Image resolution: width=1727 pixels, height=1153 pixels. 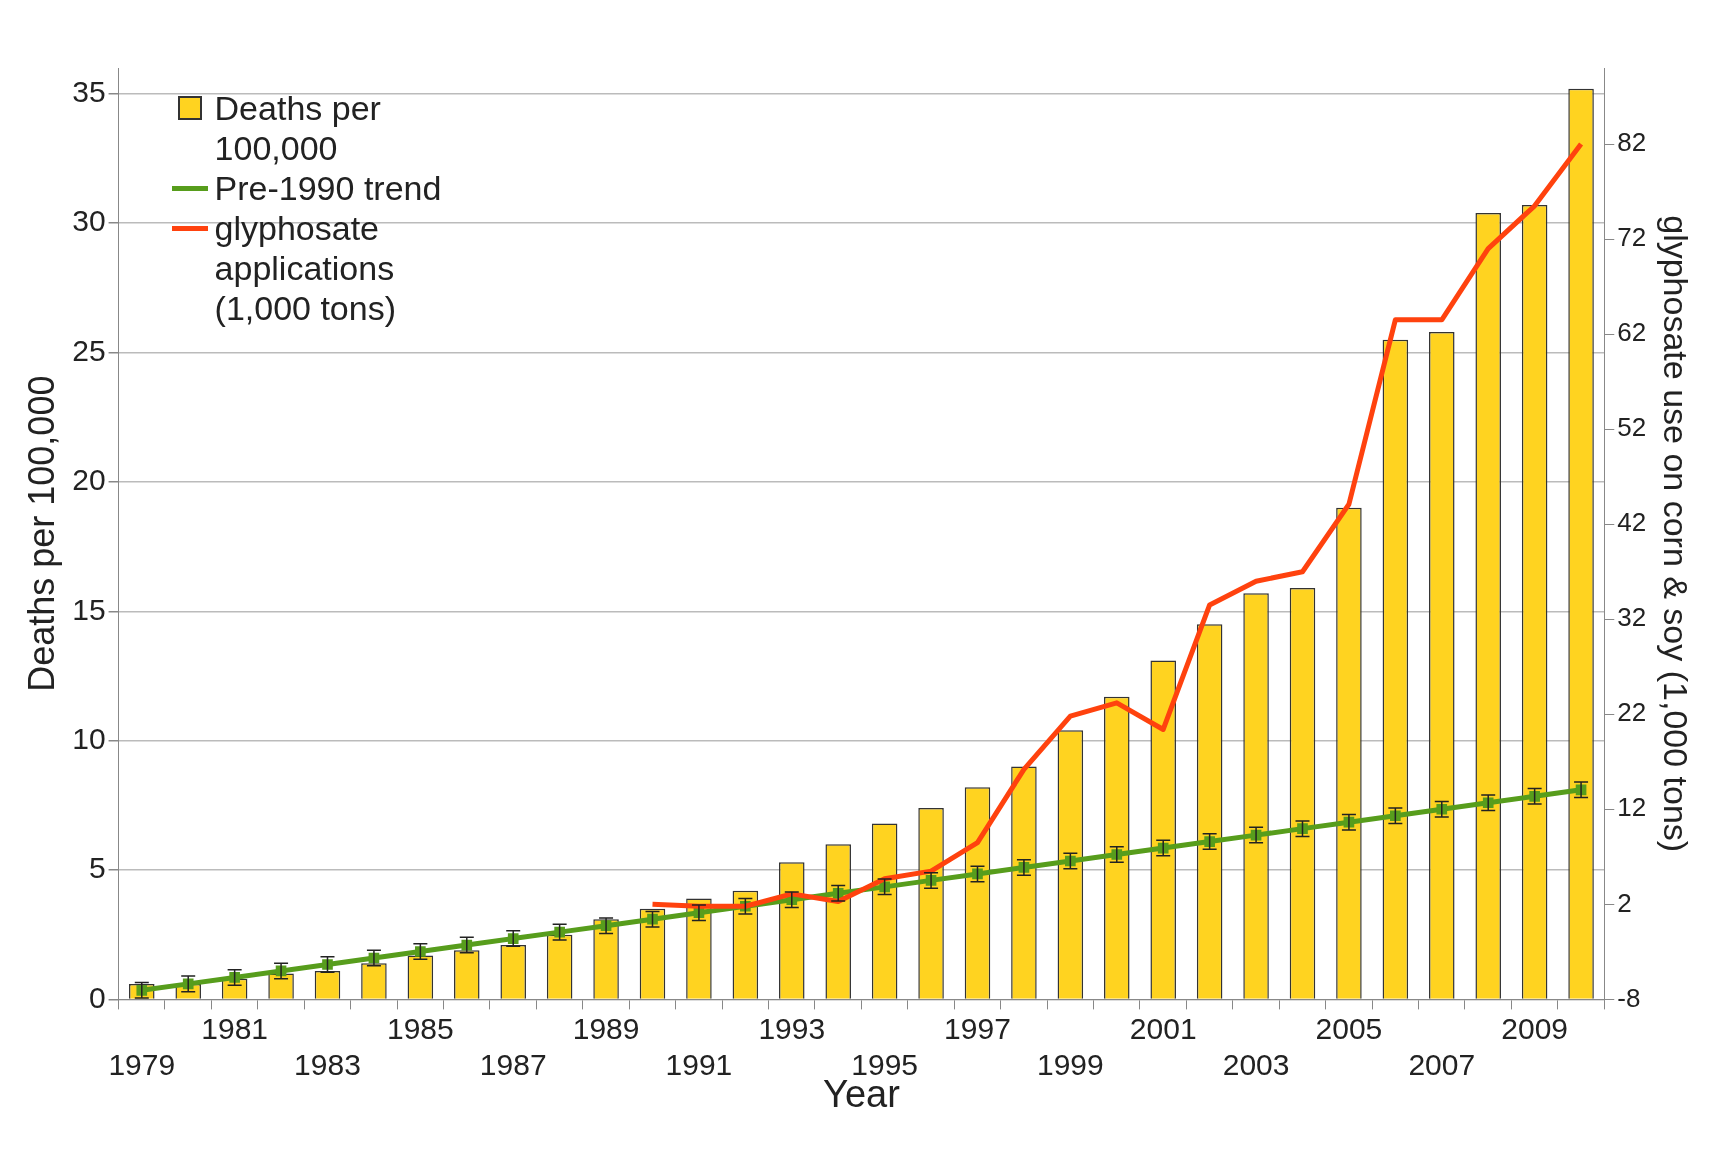 I want to click on x-tick-label: 1997, so click(x=977, y=1028).